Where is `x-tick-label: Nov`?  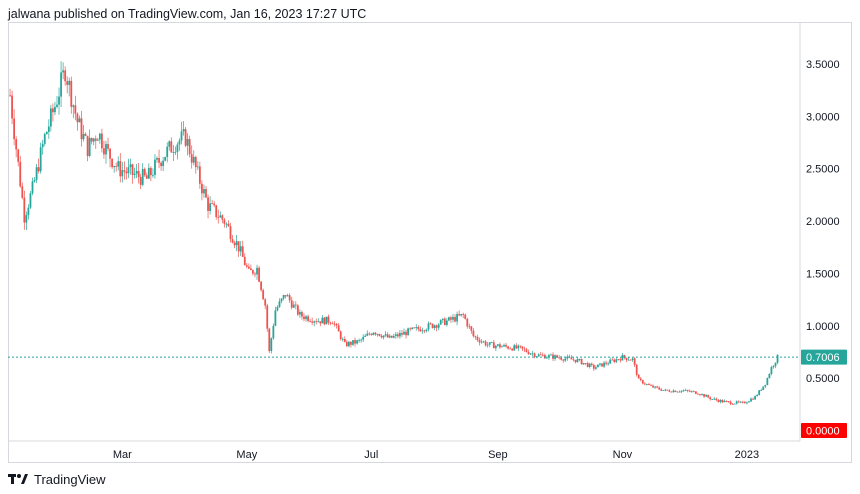 x-tick-label: Nov is located at coordinates (623, 455).